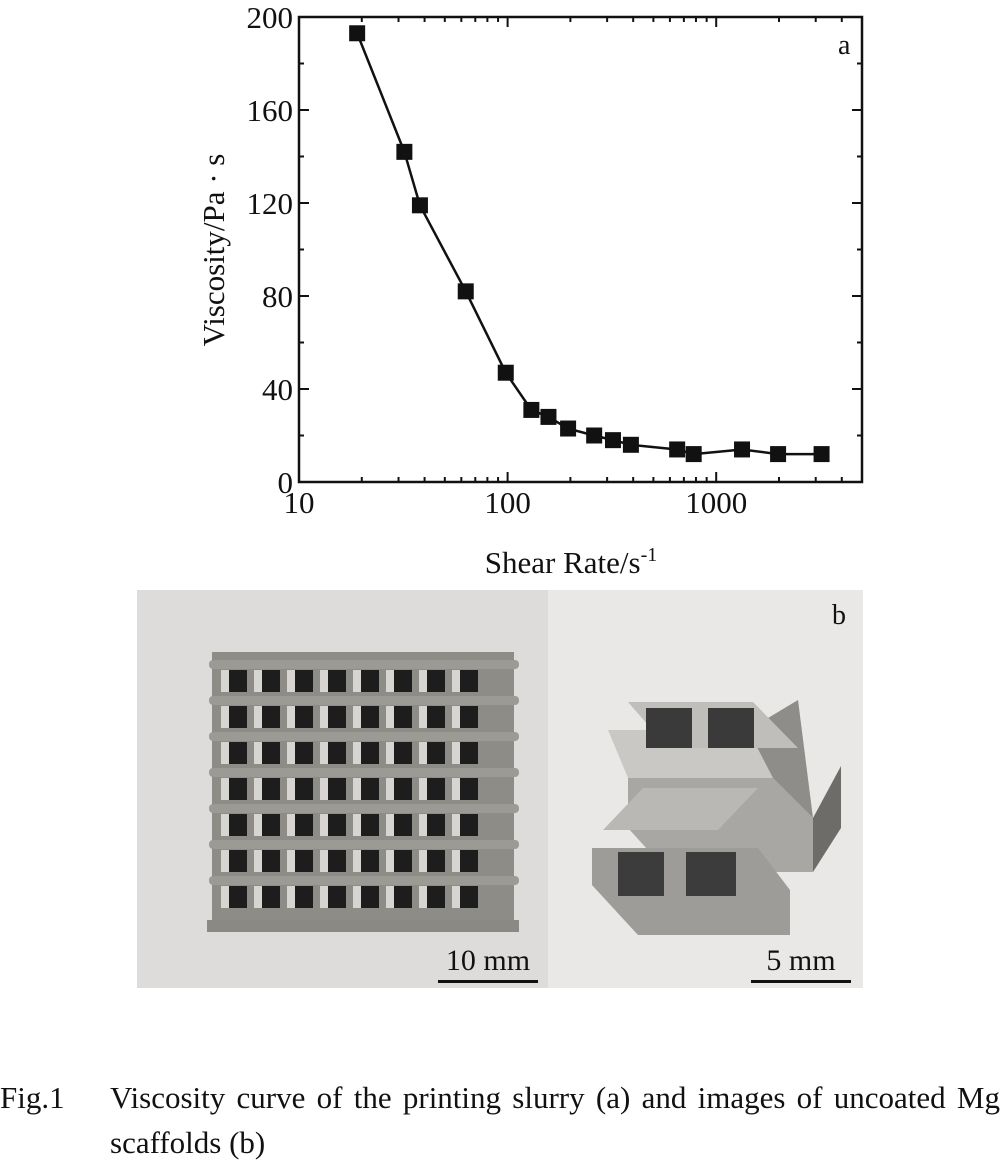  I want to click on x-axis-label: Shear Rate/s-1, so click(571, 562).